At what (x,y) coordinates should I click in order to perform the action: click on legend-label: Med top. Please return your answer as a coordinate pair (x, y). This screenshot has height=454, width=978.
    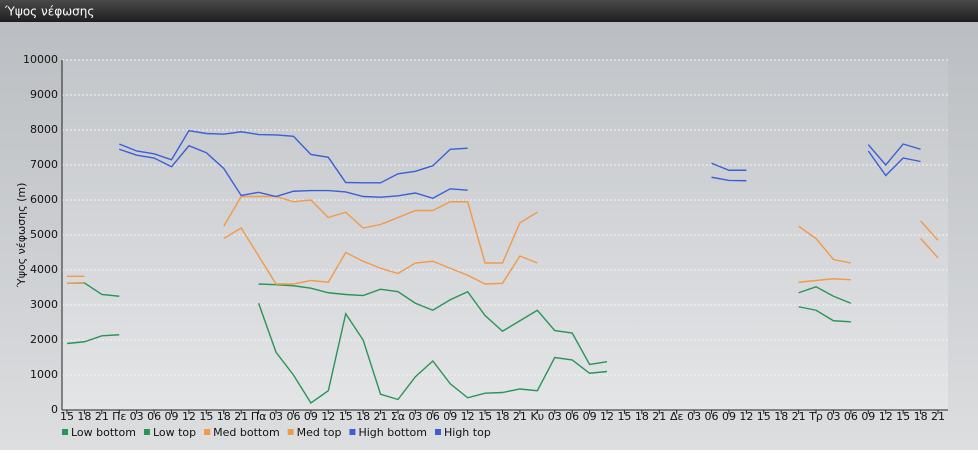
    Looking at the image, I should click on (319, 432).